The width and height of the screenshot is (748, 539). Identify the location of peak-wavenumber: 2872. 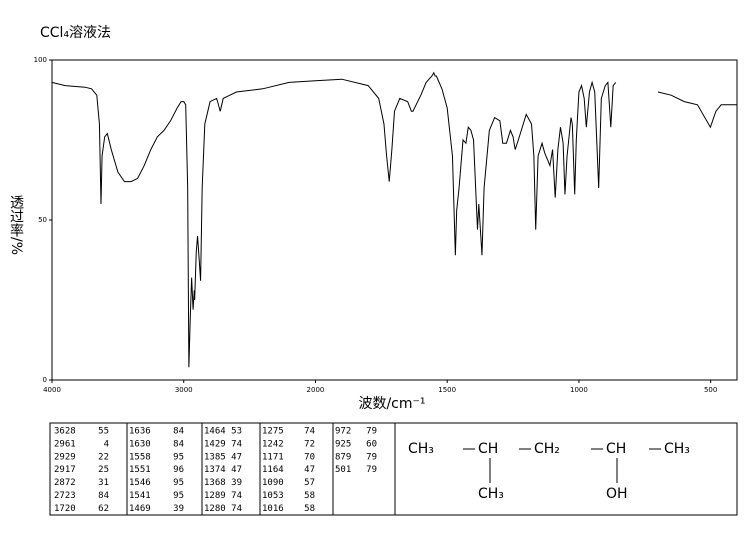
(65, 483).